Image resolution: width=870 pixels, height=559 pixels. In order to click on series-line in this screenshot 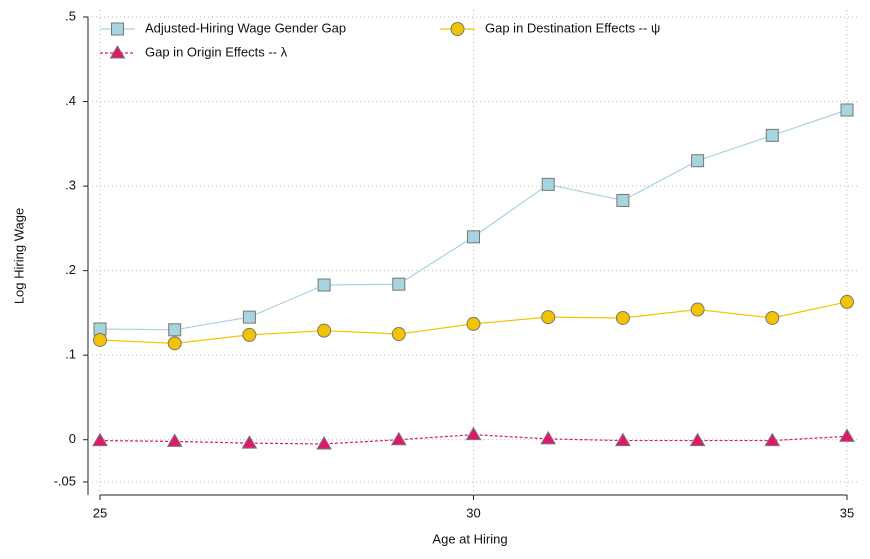, I will do `click(473, 439)`.